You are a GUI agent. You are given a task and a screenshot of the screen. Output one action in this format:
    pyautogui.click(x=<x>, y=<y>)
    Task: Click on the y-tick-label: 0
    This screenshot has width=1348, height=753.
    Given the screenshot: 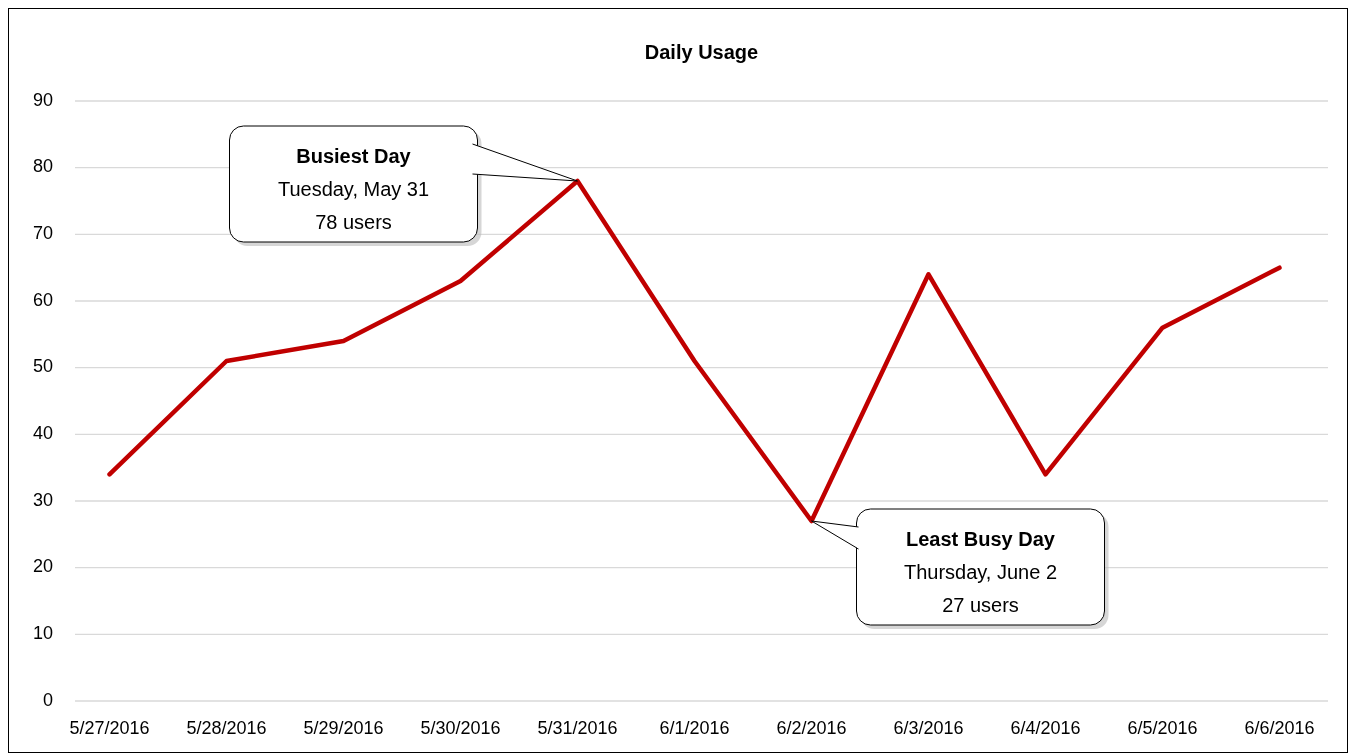 What is the action you would take?
    pyautogui.click(x=47, y=699)
    